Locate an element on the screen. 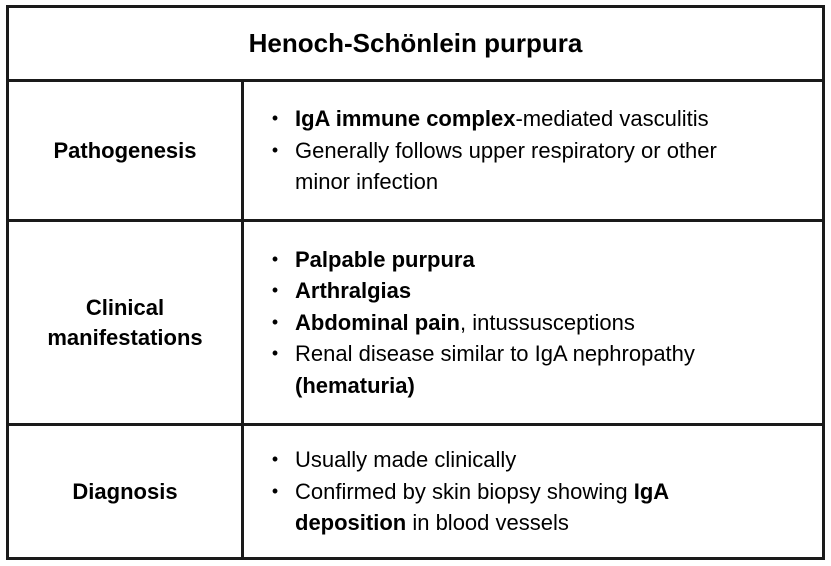 Image resolution: width=831 pixels, height=566 pixels. list-item: • Abdominal pain, intussusceptions is located at coordinates (481, 323).